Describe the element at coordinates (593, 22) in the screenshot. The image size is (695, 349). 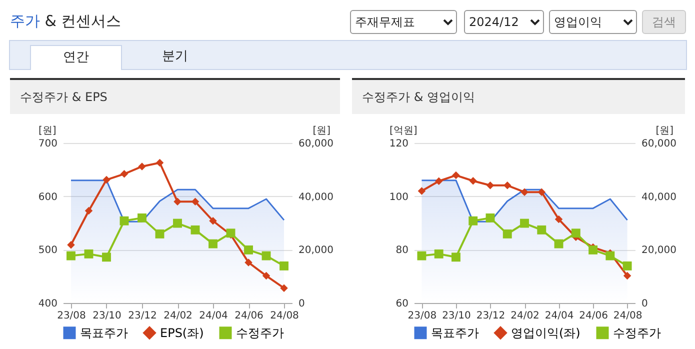
I see `text: 영업이익` at that location.